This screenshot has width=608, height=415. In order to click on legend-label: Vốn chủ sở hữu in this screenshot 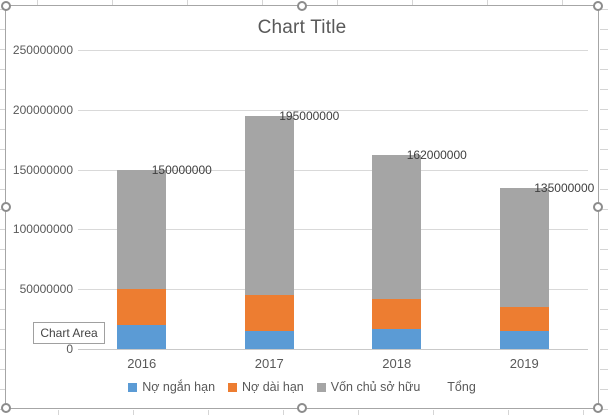, I will do `click(375, 387)`.